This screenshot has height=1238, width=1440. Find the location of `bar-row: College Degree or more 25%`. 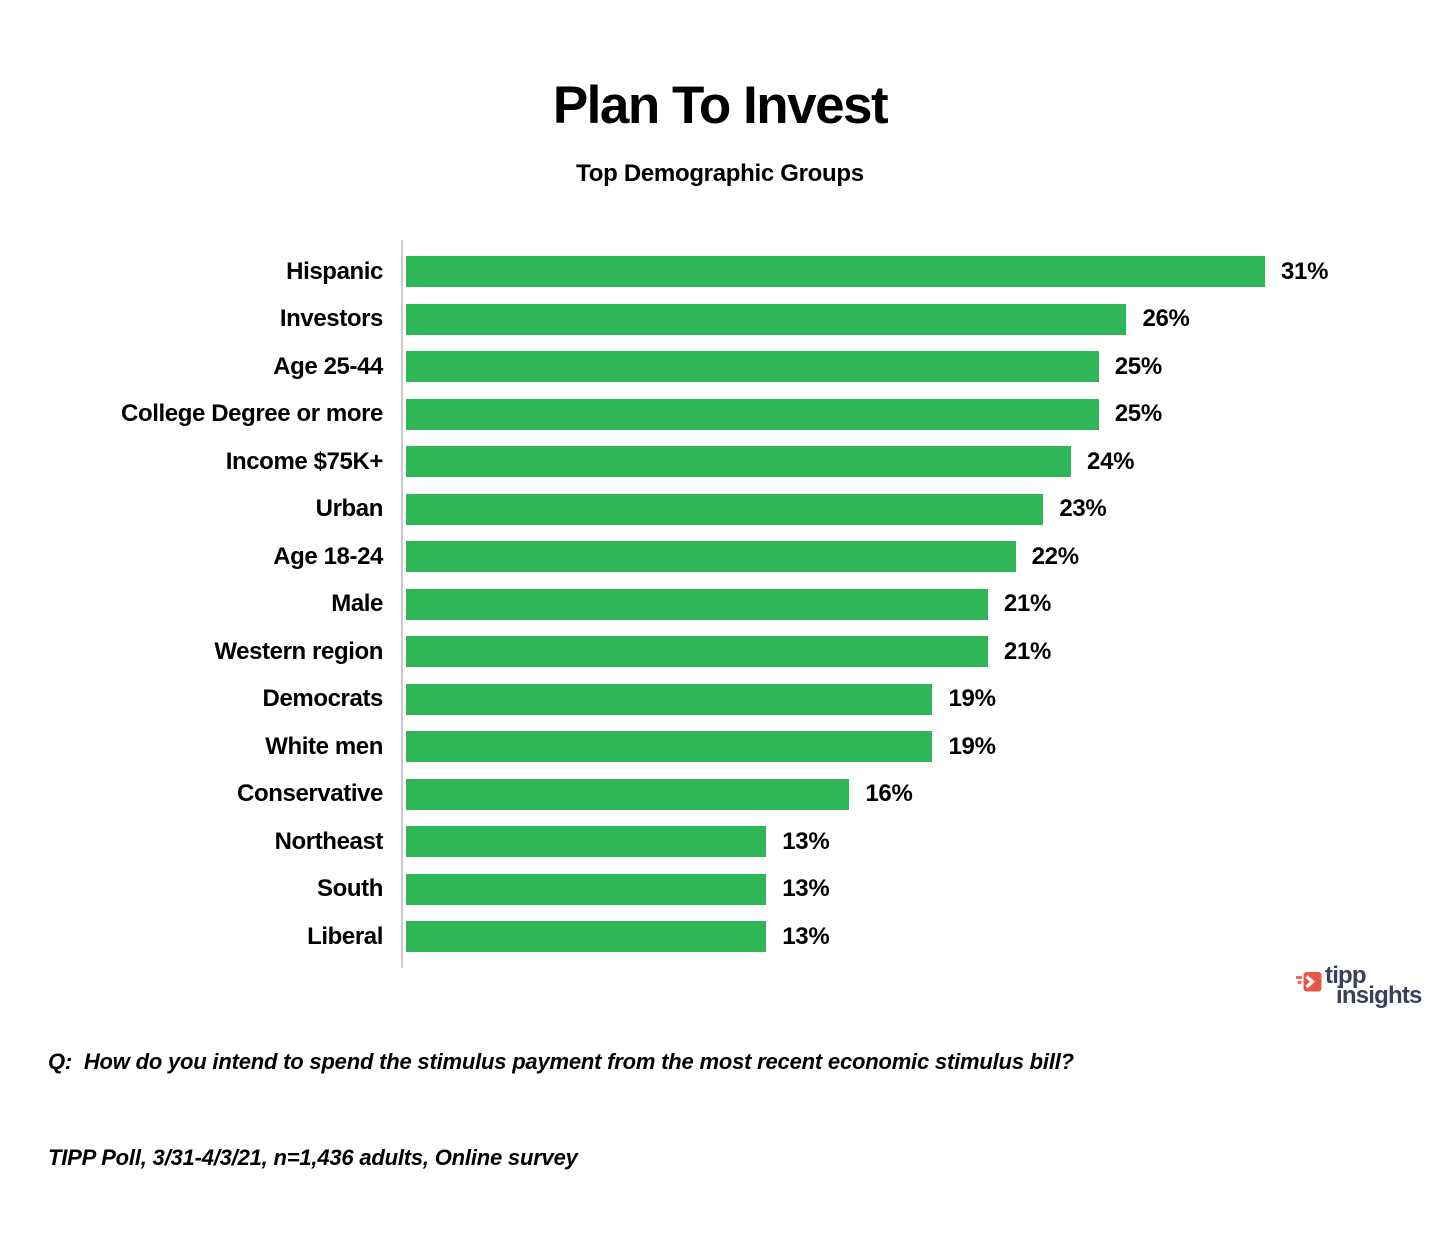

bar-row: College Degree or more 25% is located at coordinates (720, 415).